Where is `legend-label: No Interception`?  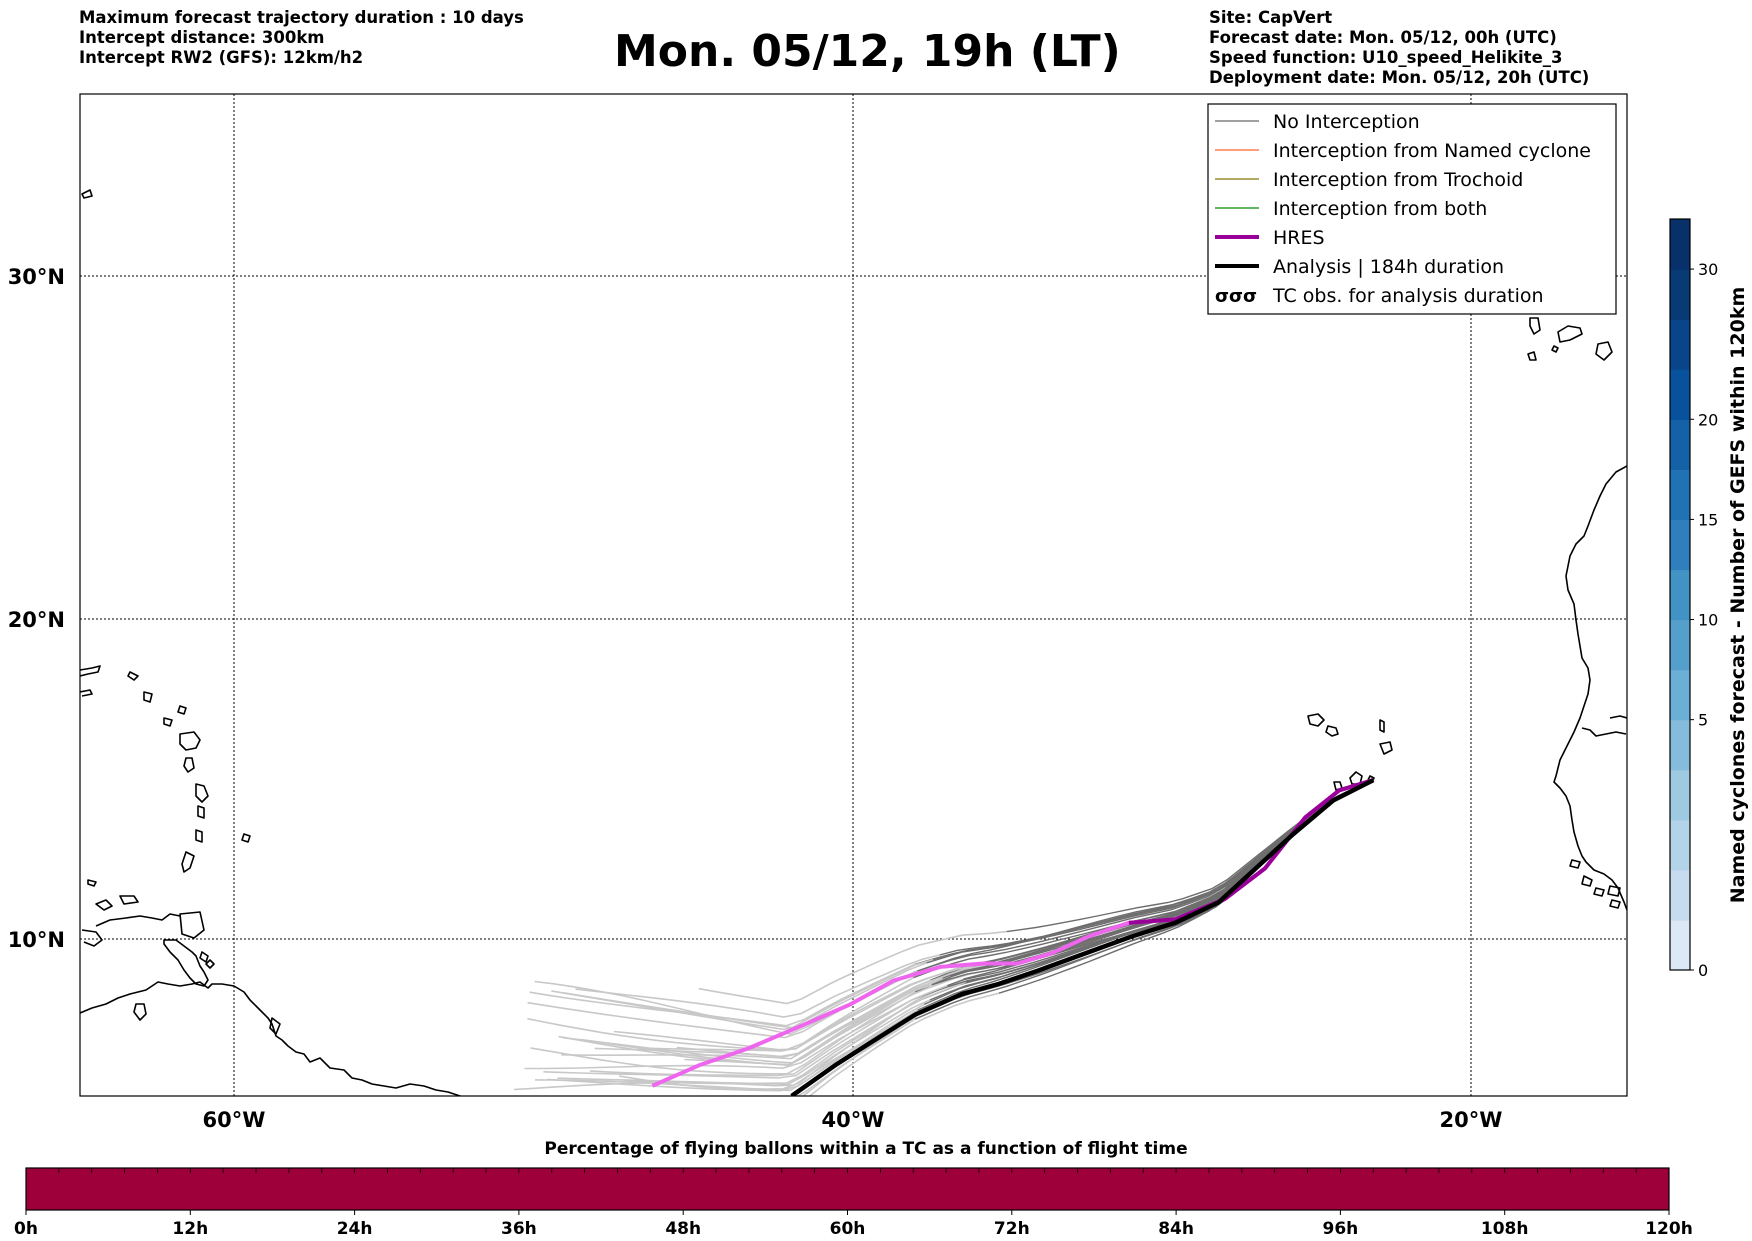 legend-label: No Interception is located at coordinates (1346, 122).